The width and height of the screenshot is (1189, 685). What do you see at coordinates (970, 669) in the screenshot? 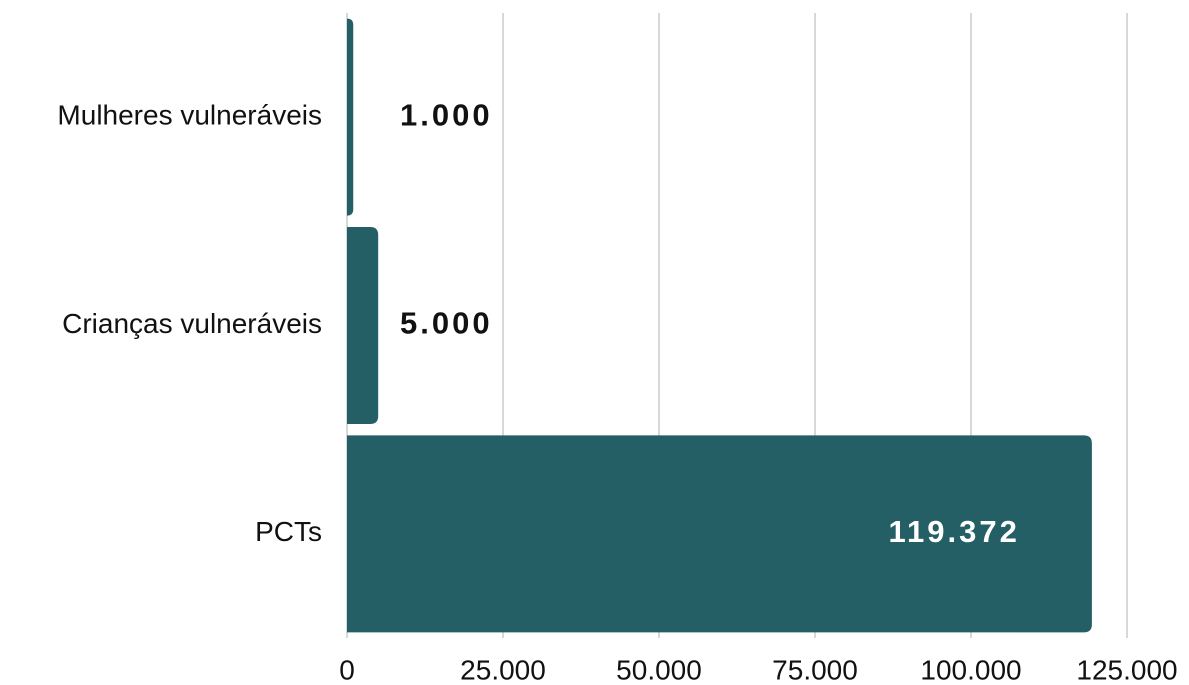
I see `x-tick-label: 100.000` at bounding box center [970, 669].